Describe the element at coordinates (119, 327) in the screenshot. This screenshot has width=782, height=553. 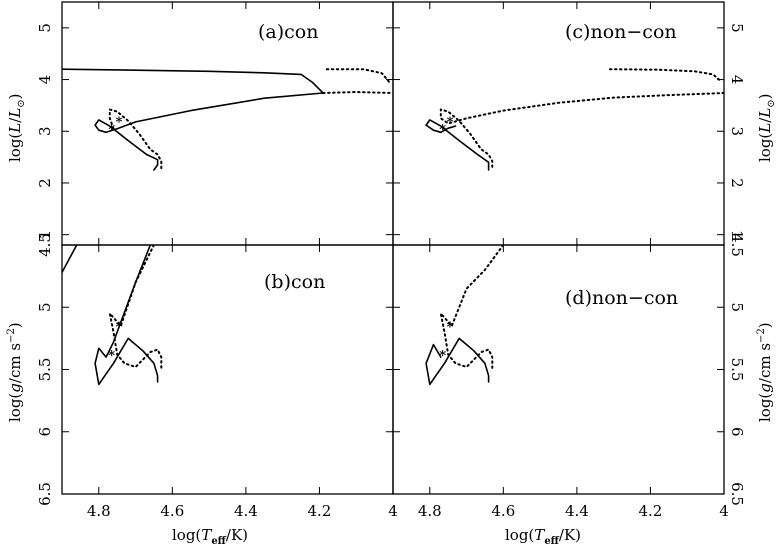
I see `panel-b-star-marker-1: *` at that location.